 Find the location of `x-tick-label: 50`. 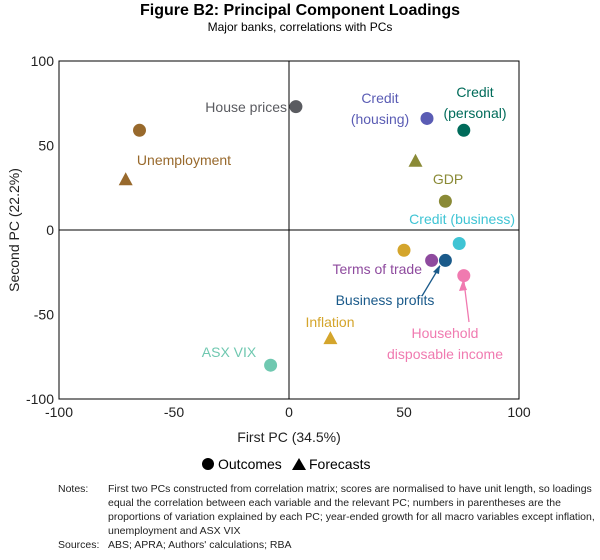

x-tick-label: 50 is located at coordinates (404, 412).